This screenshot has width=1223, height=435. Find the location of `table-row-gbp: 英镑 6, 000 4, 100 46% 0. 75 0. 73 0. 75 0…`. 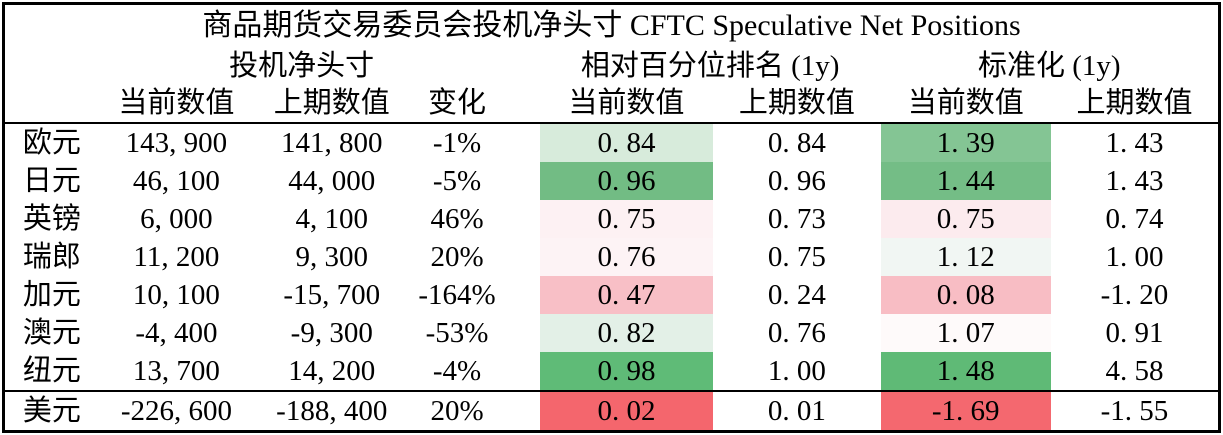

table-row-gbp: 英镑 6, 000 4, 100 46% 0. 75 0. 73 0. 75 0… is located at coordinates (612, 219).